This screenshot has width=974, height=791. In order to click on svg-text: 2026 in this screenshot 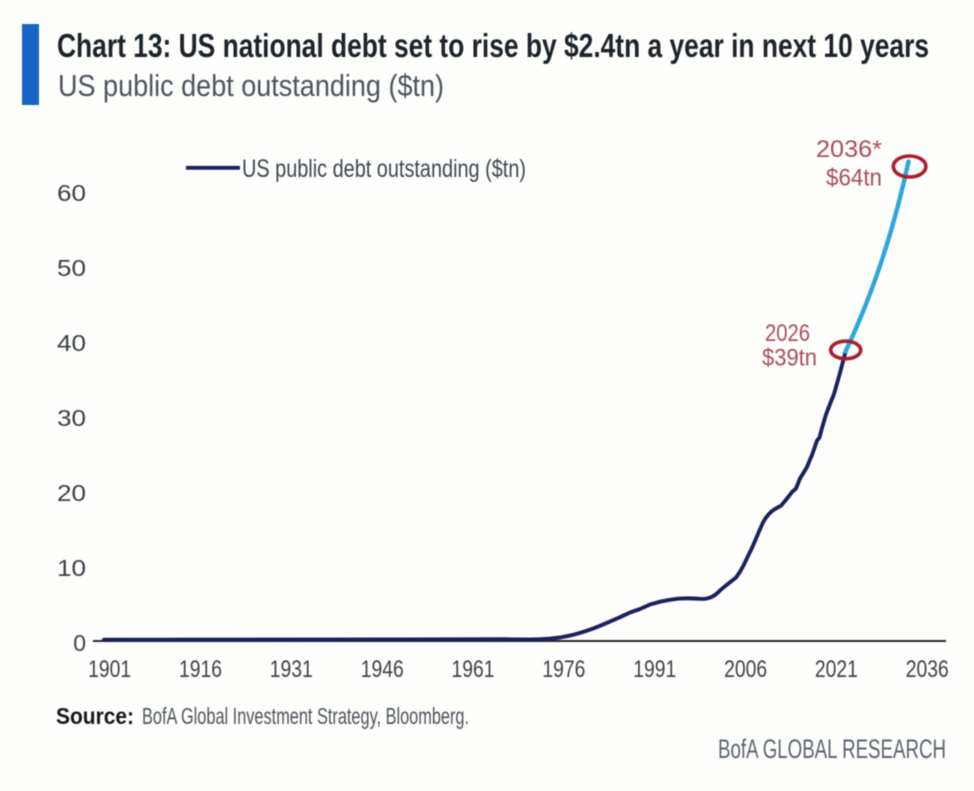, I will do `click(787, 333)`.